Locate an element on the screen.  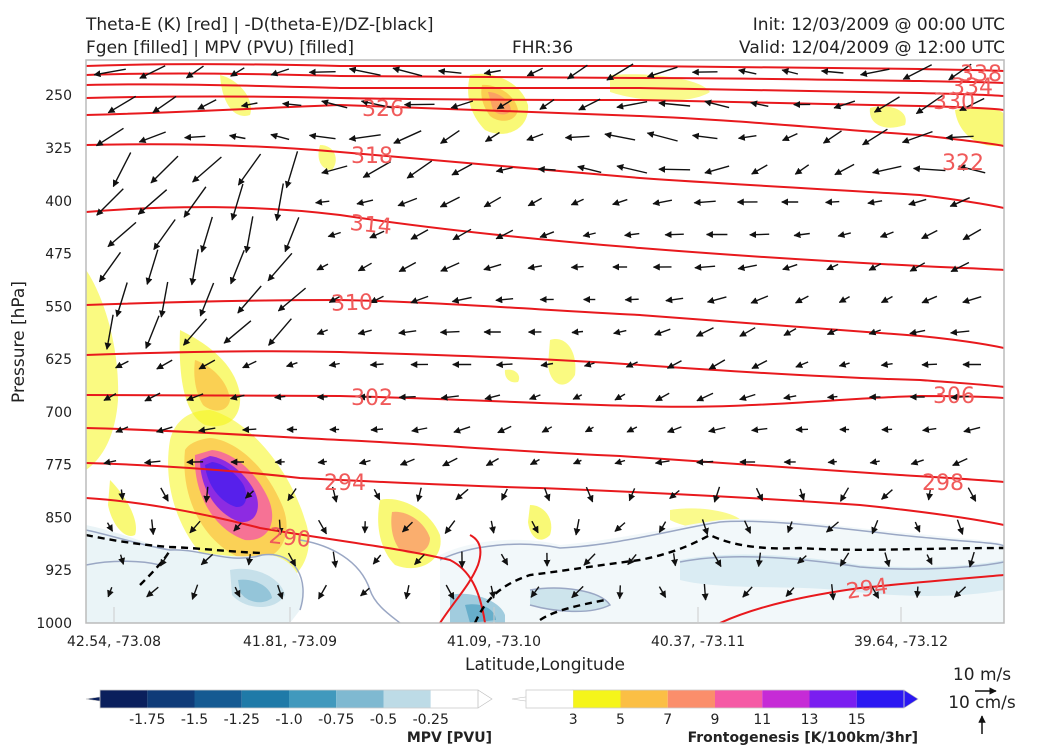
theta-e-line is located at coordinates (545, 369).